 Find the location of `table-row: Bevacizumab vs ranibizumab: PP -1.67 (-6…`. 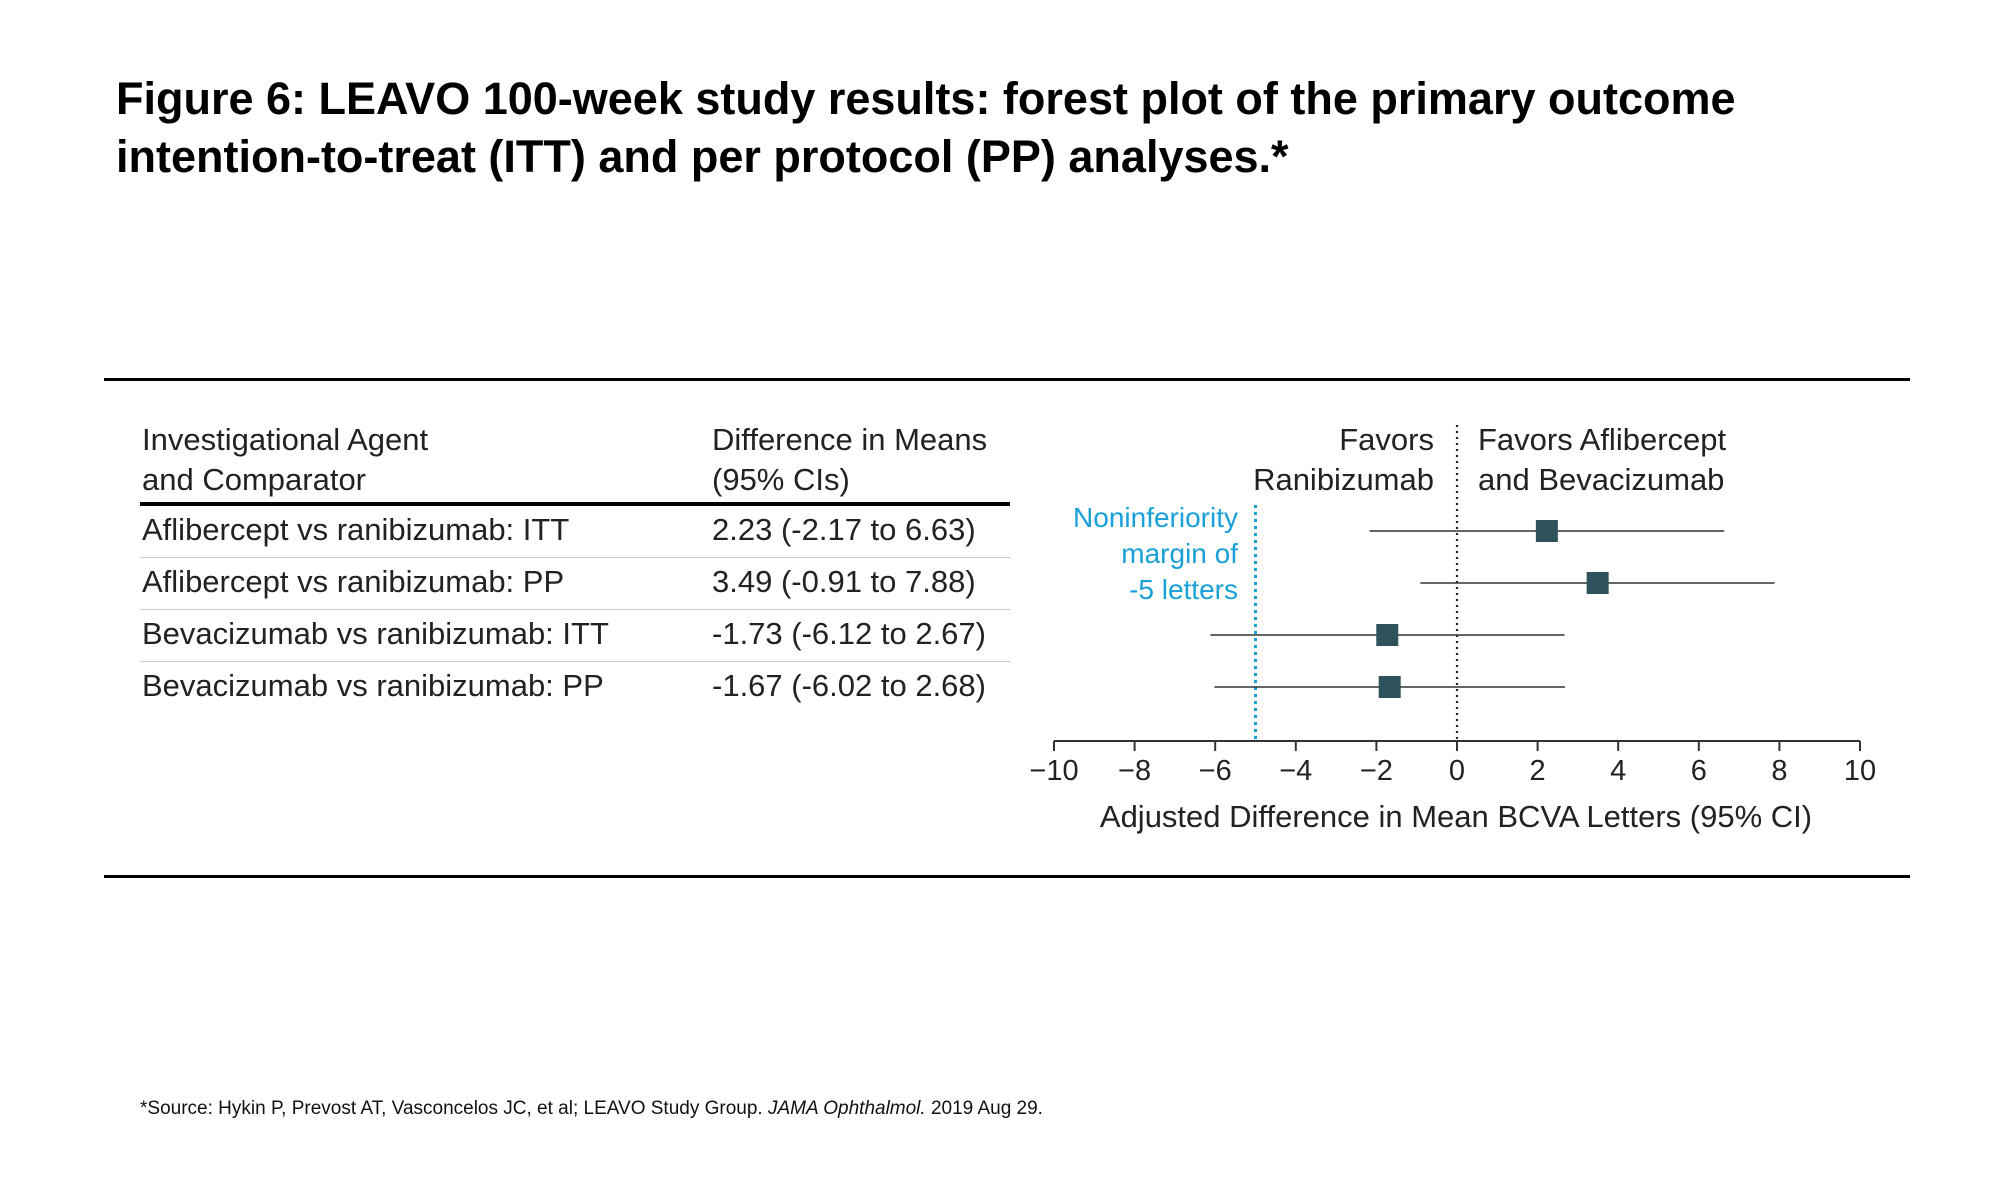

table-row: Bevacizumab vs ranibizumab: PP -1.67 (-6… is located at coordinates (575, 687).